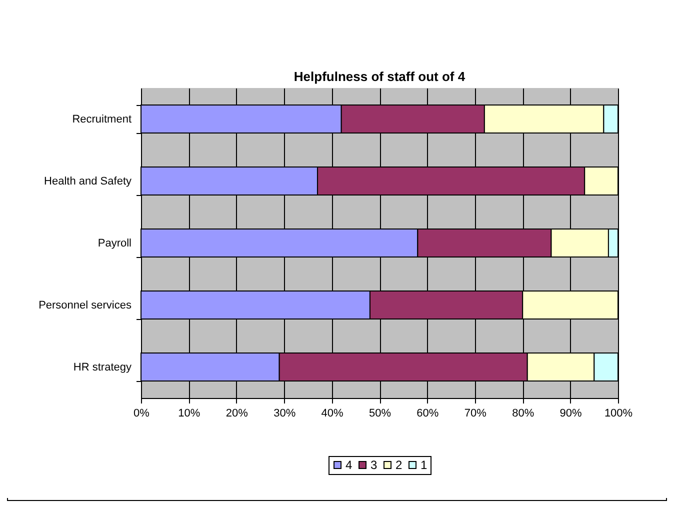 The image size is (673, 508). Describe the element at coordinates (571, 414) in the screenshot. I see `x-tick-label: 90%` at that location.